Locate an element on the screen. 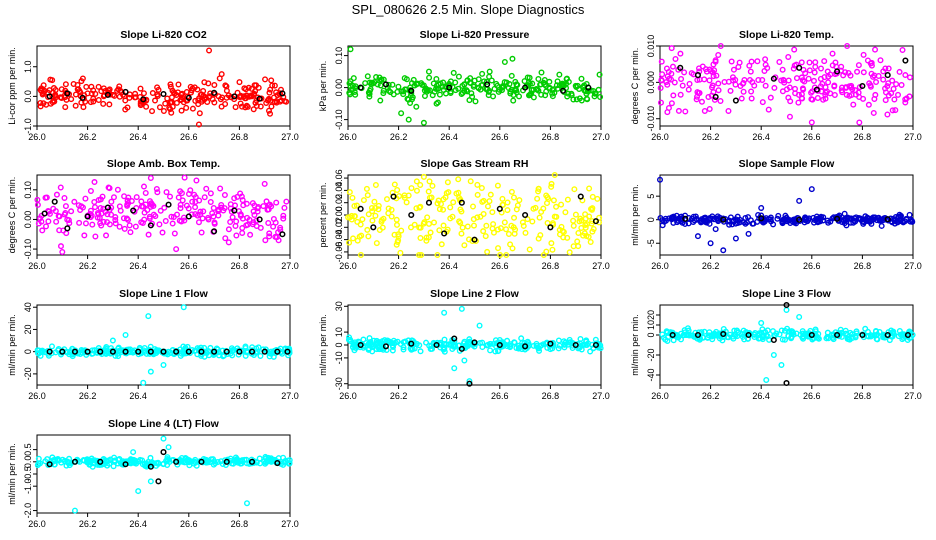 The height and width of the screenshot is (540, 936). series-points is located at coordinates (162, 215).